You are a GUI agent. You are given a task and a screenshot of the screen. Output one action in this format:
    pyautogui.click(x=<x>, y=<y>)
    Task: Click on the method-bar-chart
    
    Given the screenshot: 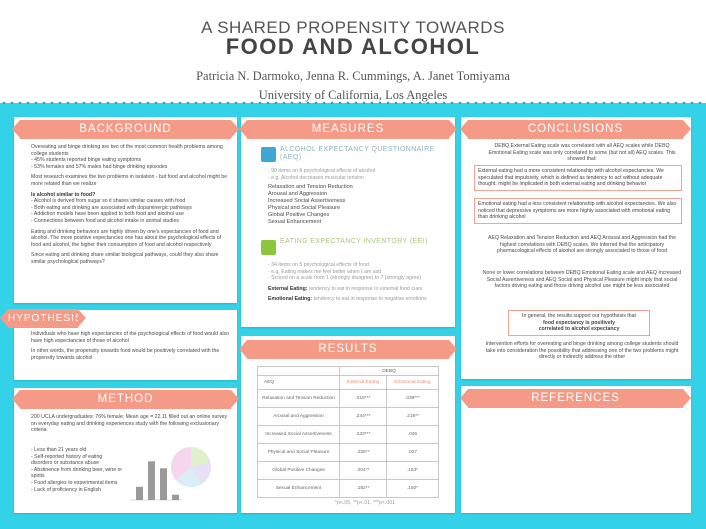 What is the action you would take?
    pyautogui.click(x=156, y=481)
    